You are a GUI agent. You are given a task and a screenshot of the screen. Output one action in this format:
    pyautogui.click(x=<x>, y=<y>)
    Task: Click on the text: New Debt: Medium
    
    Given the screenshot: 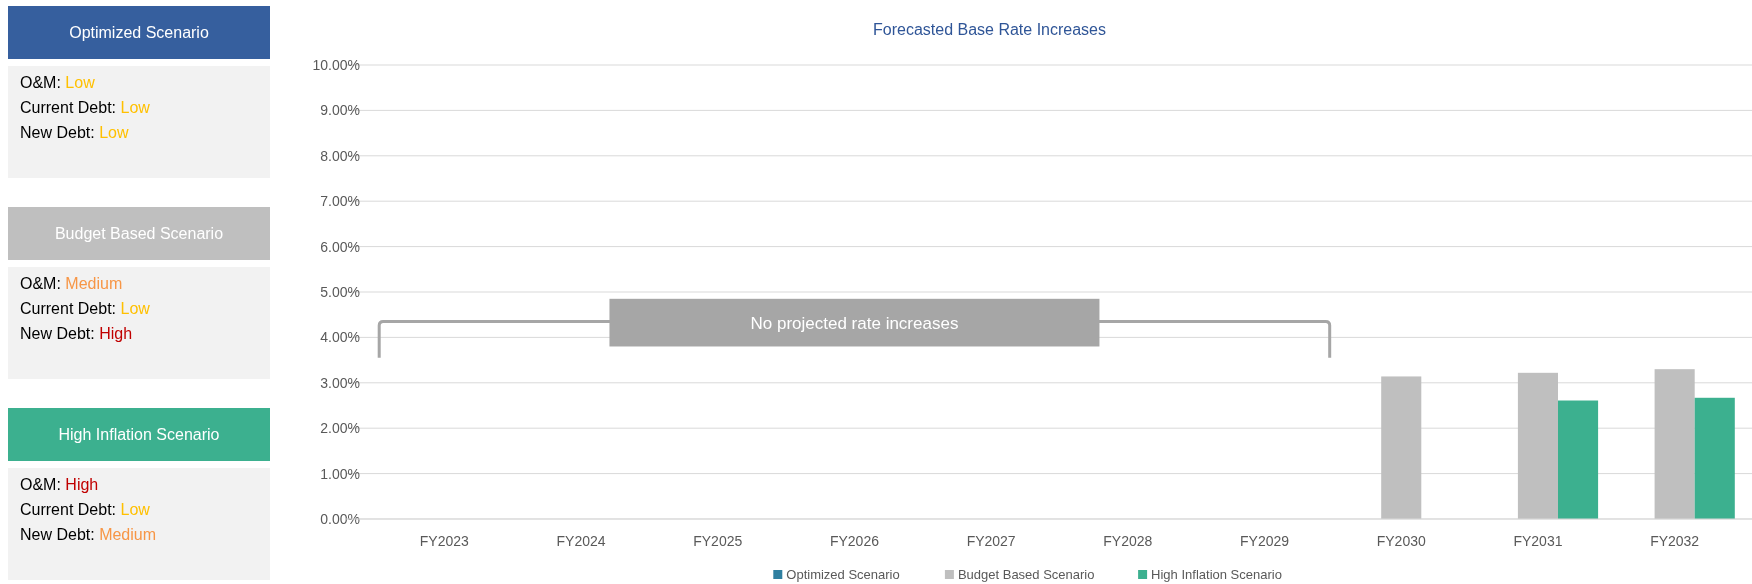 What is the action you would take?
    pyautogui.click(x=88, y=534)
    